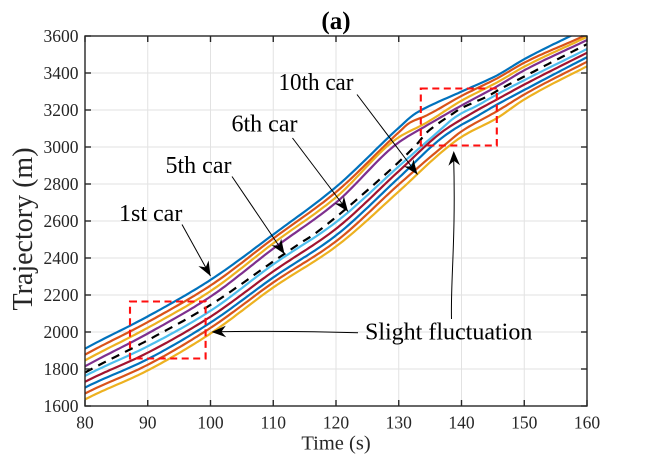  I want to click on svg-text: 6th car, so click(265, 125).